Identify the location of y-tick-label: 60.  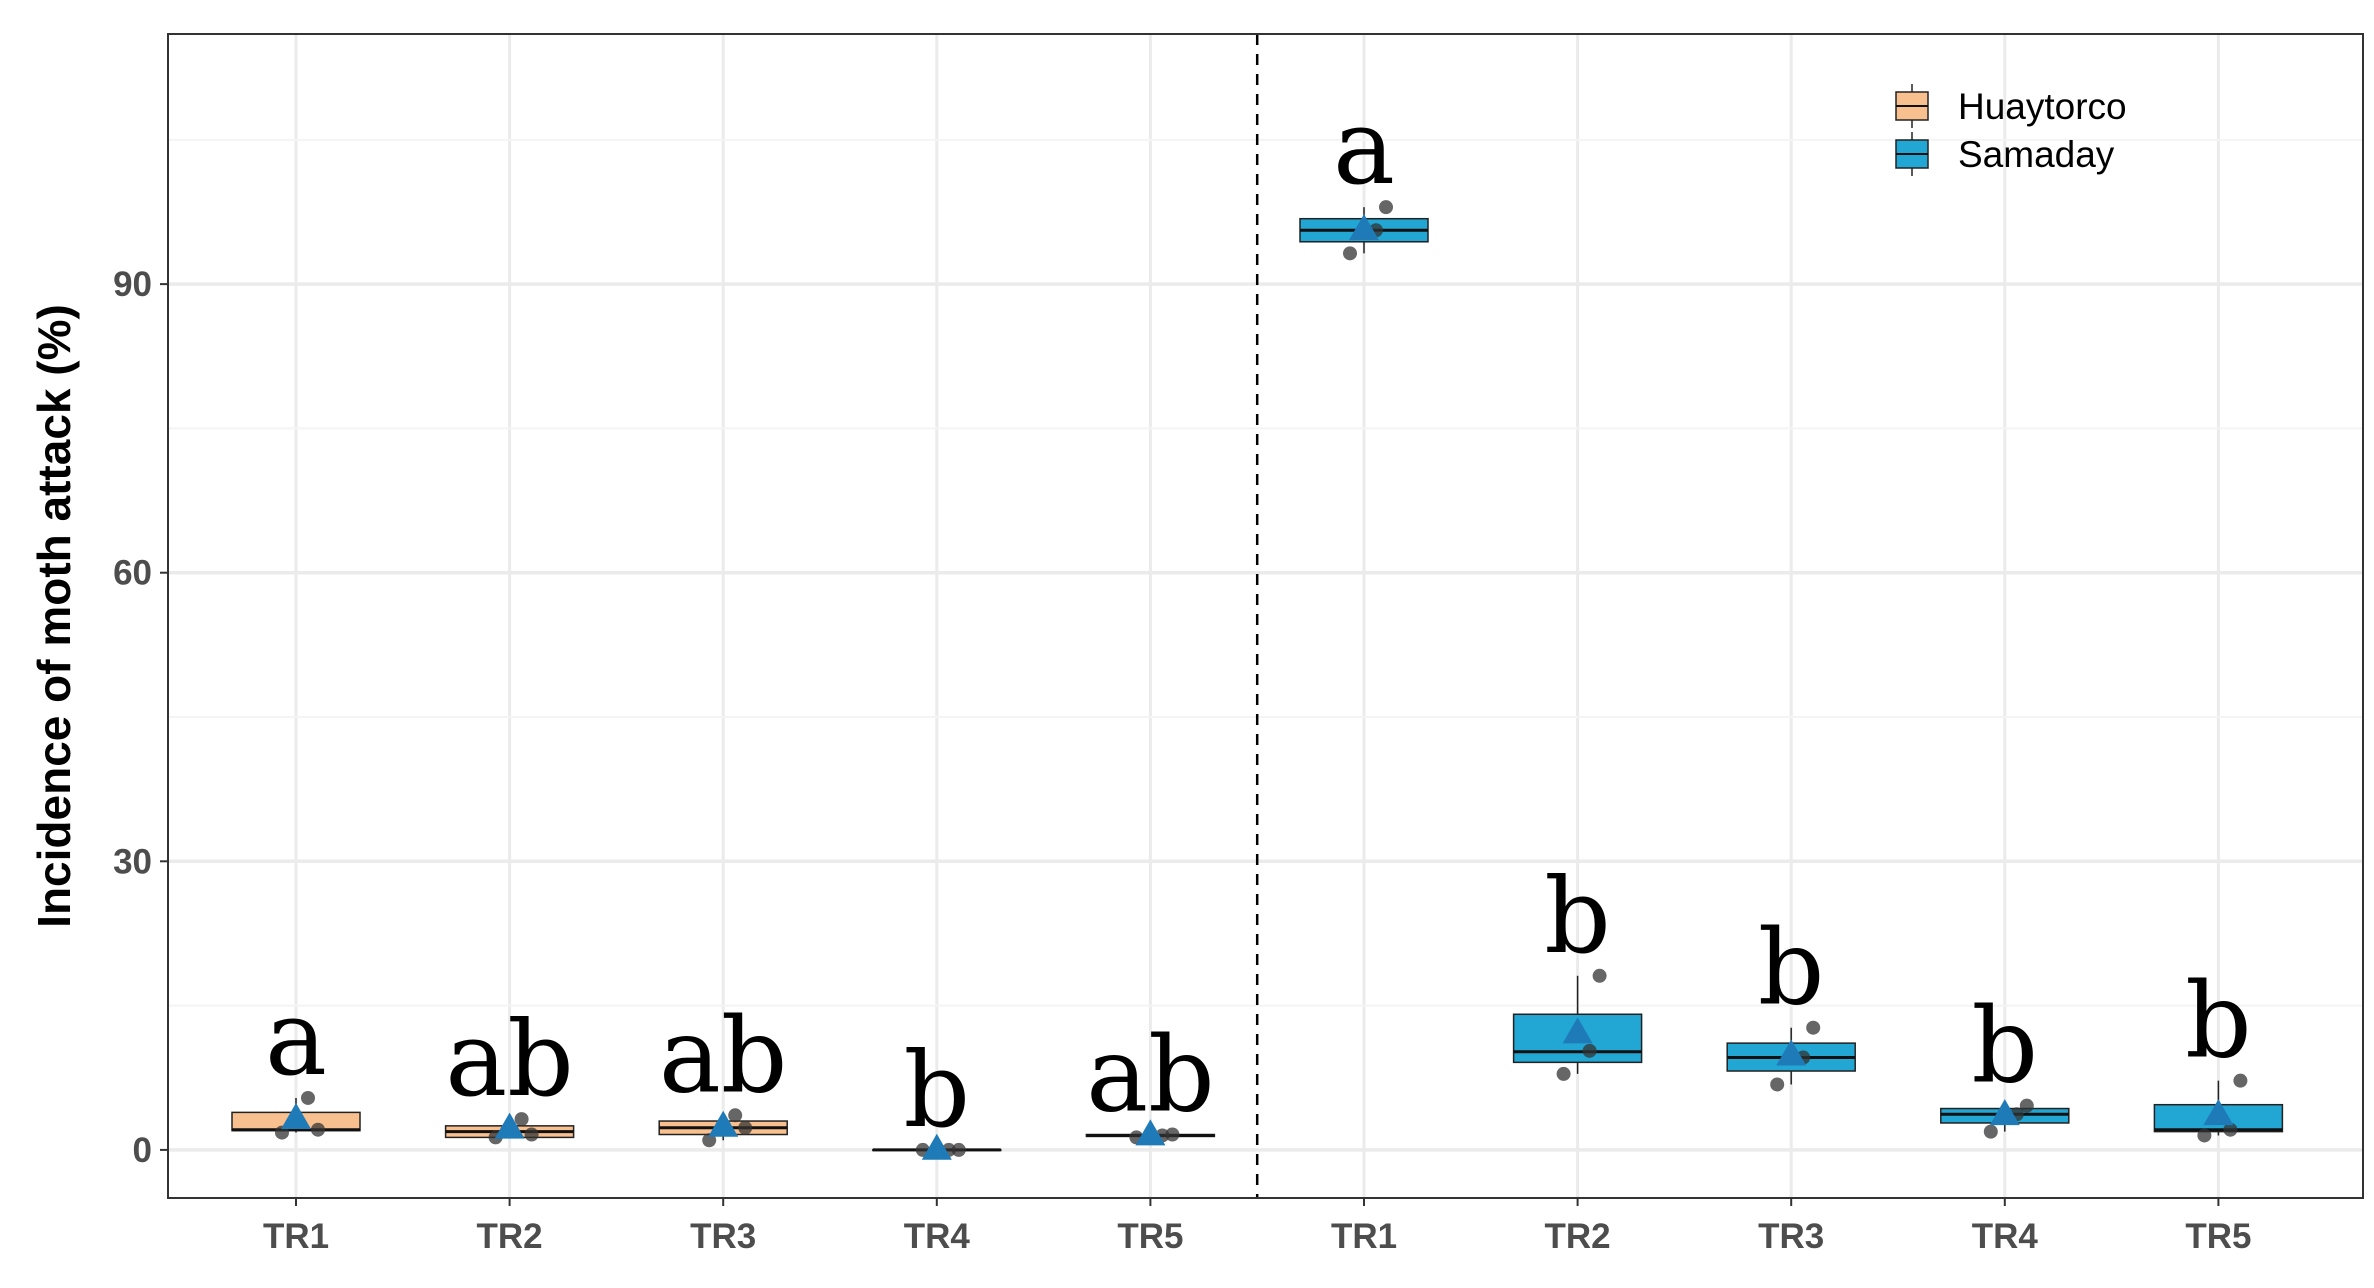
(132, 573).